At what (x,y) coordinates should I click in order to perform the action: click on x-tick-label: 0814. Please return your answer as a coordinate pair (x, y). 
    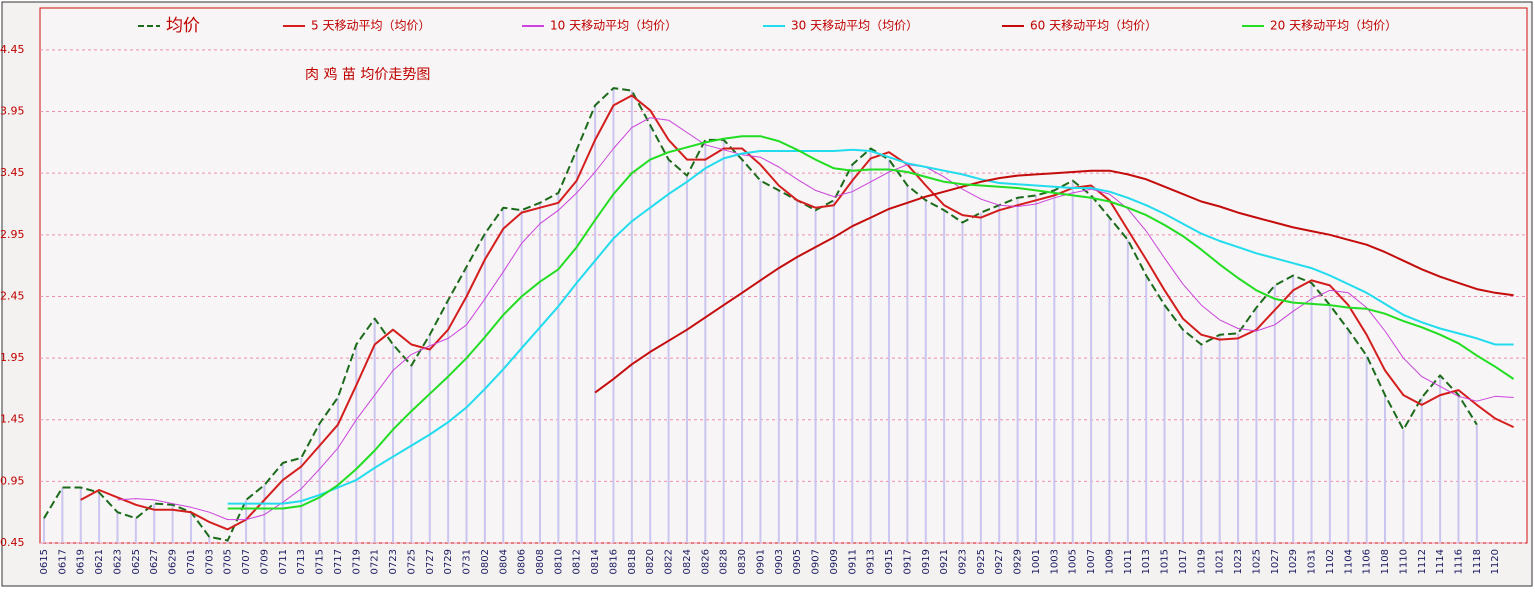
    Looking at the image, I should click on (595, 561).